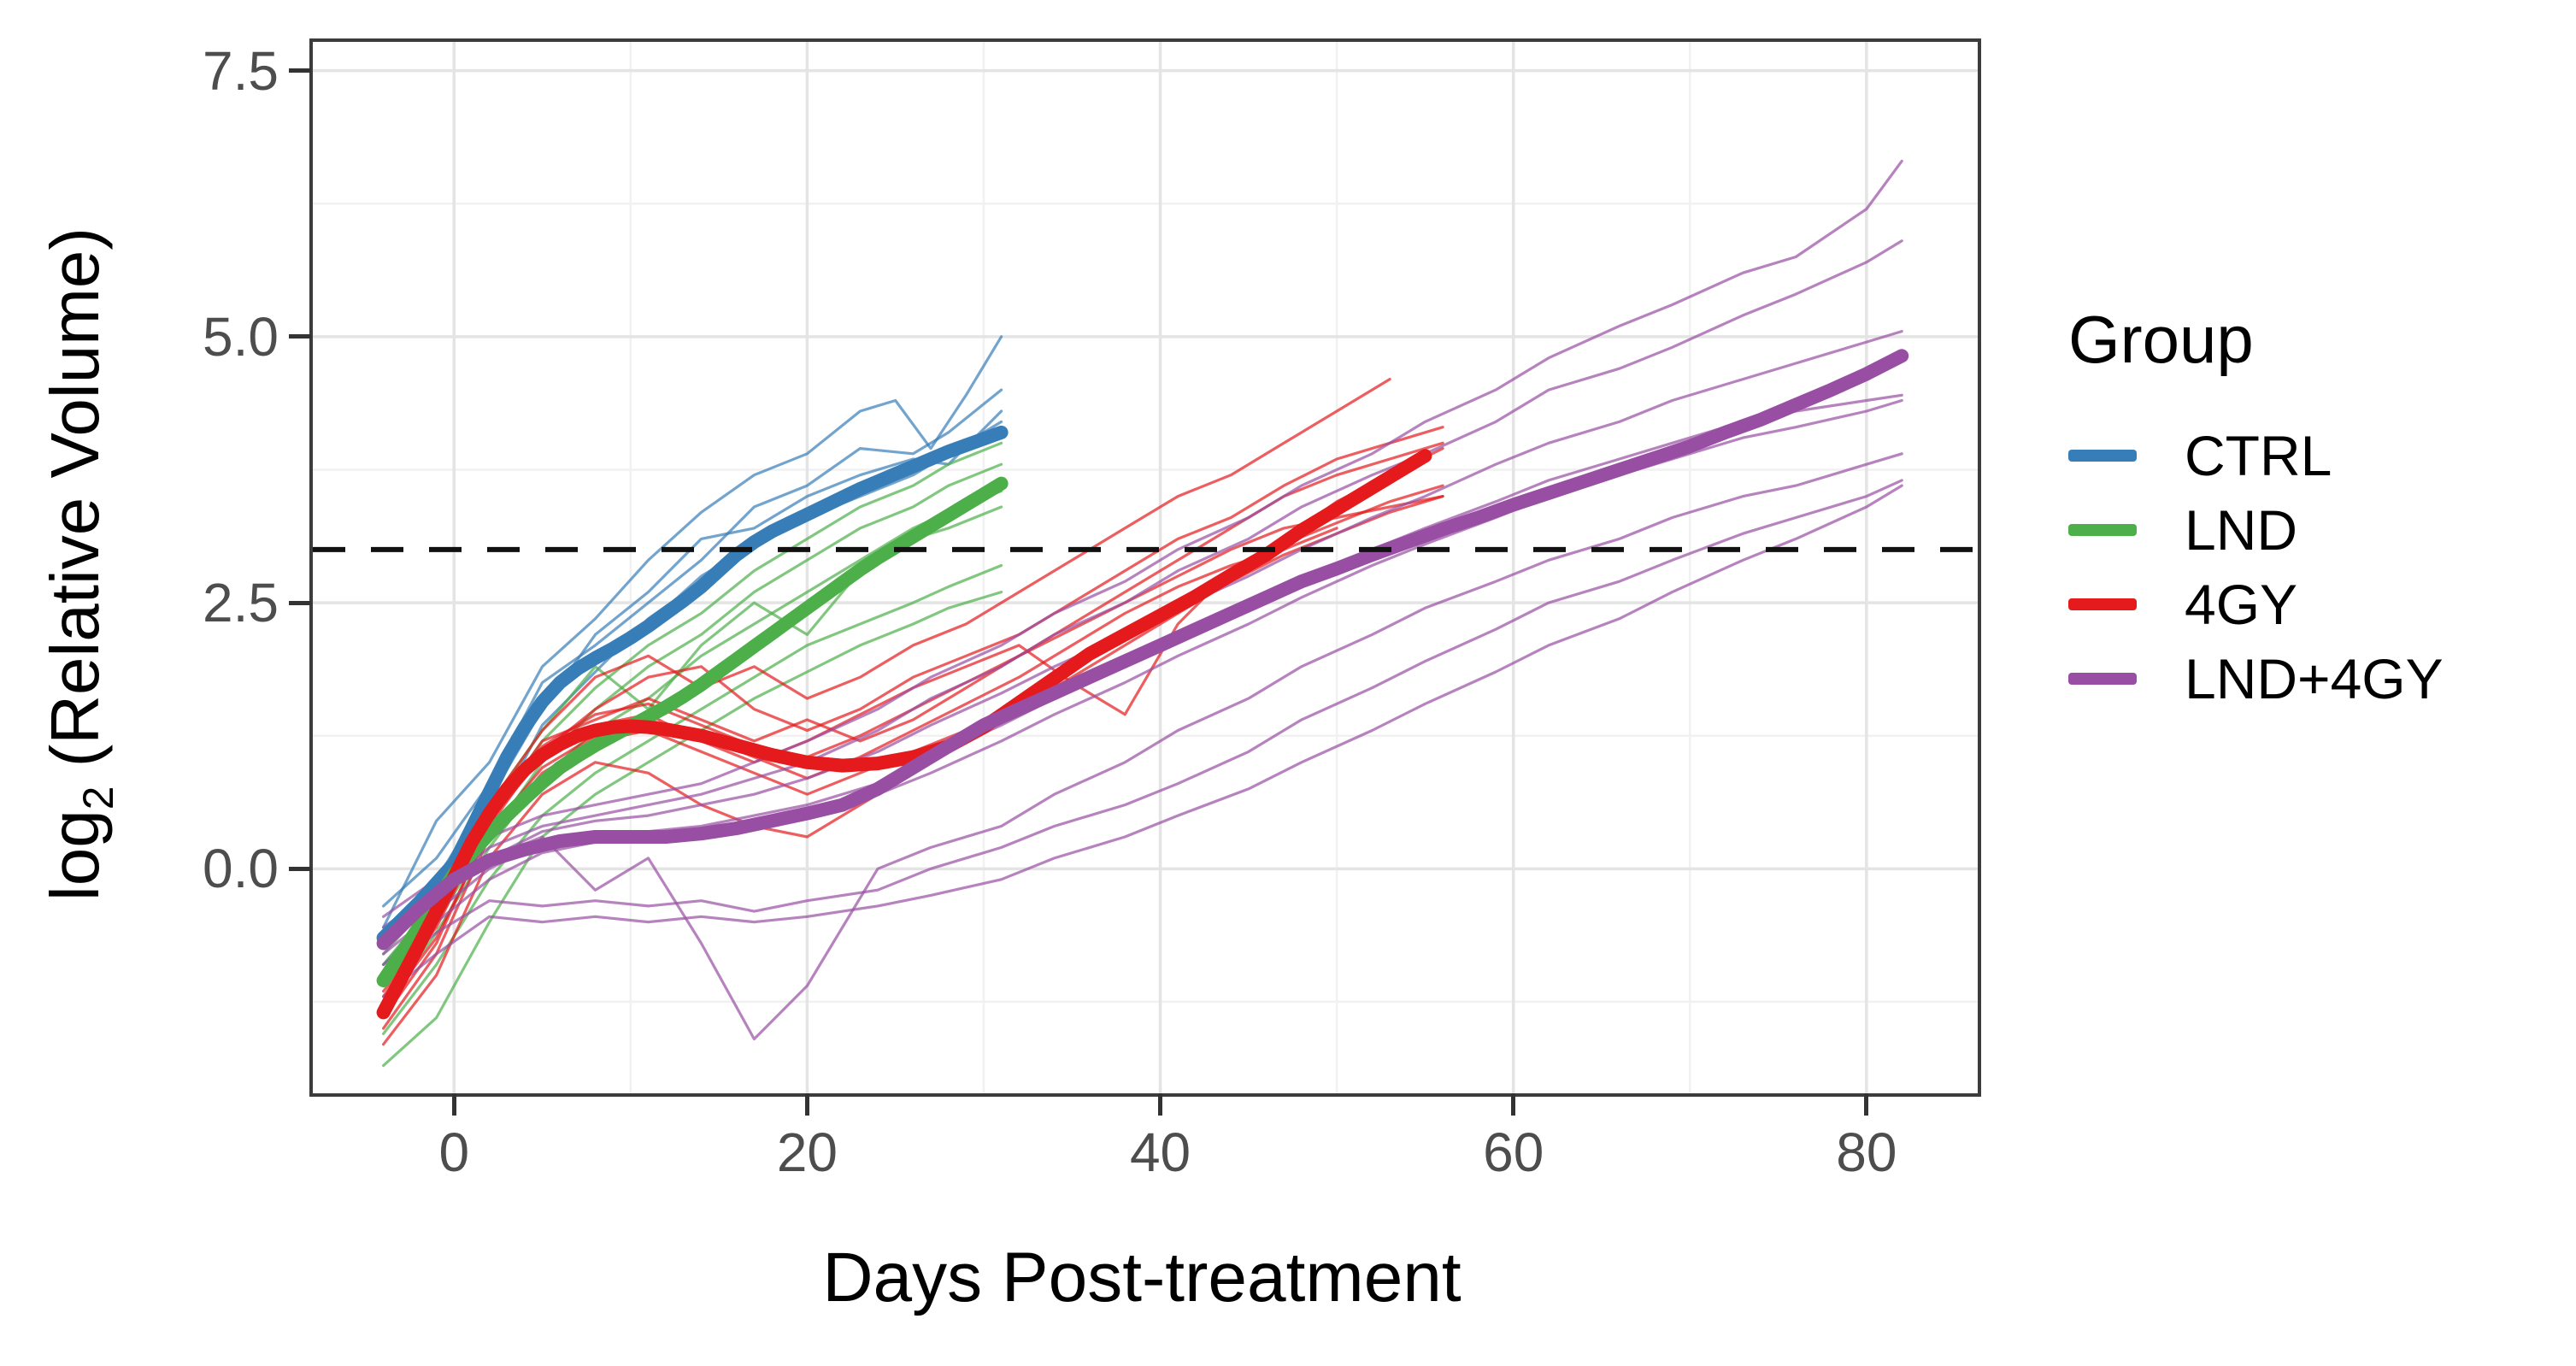  Describe the element at coordinates (1866, 1152) in the screenshot. I see `x-tick-label: 80` at that location.